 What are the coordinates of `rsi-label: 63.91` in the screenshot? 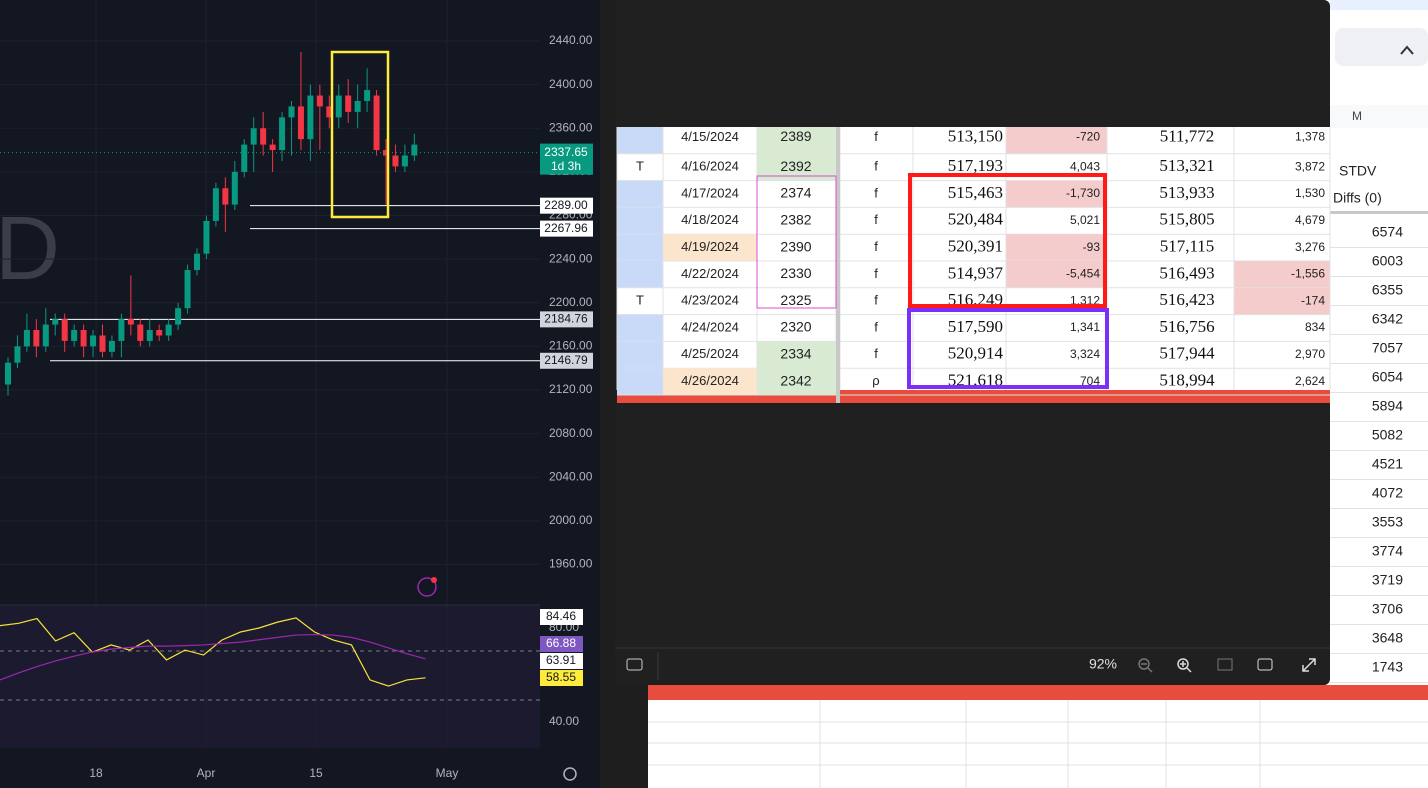 It's located at (561, 660).